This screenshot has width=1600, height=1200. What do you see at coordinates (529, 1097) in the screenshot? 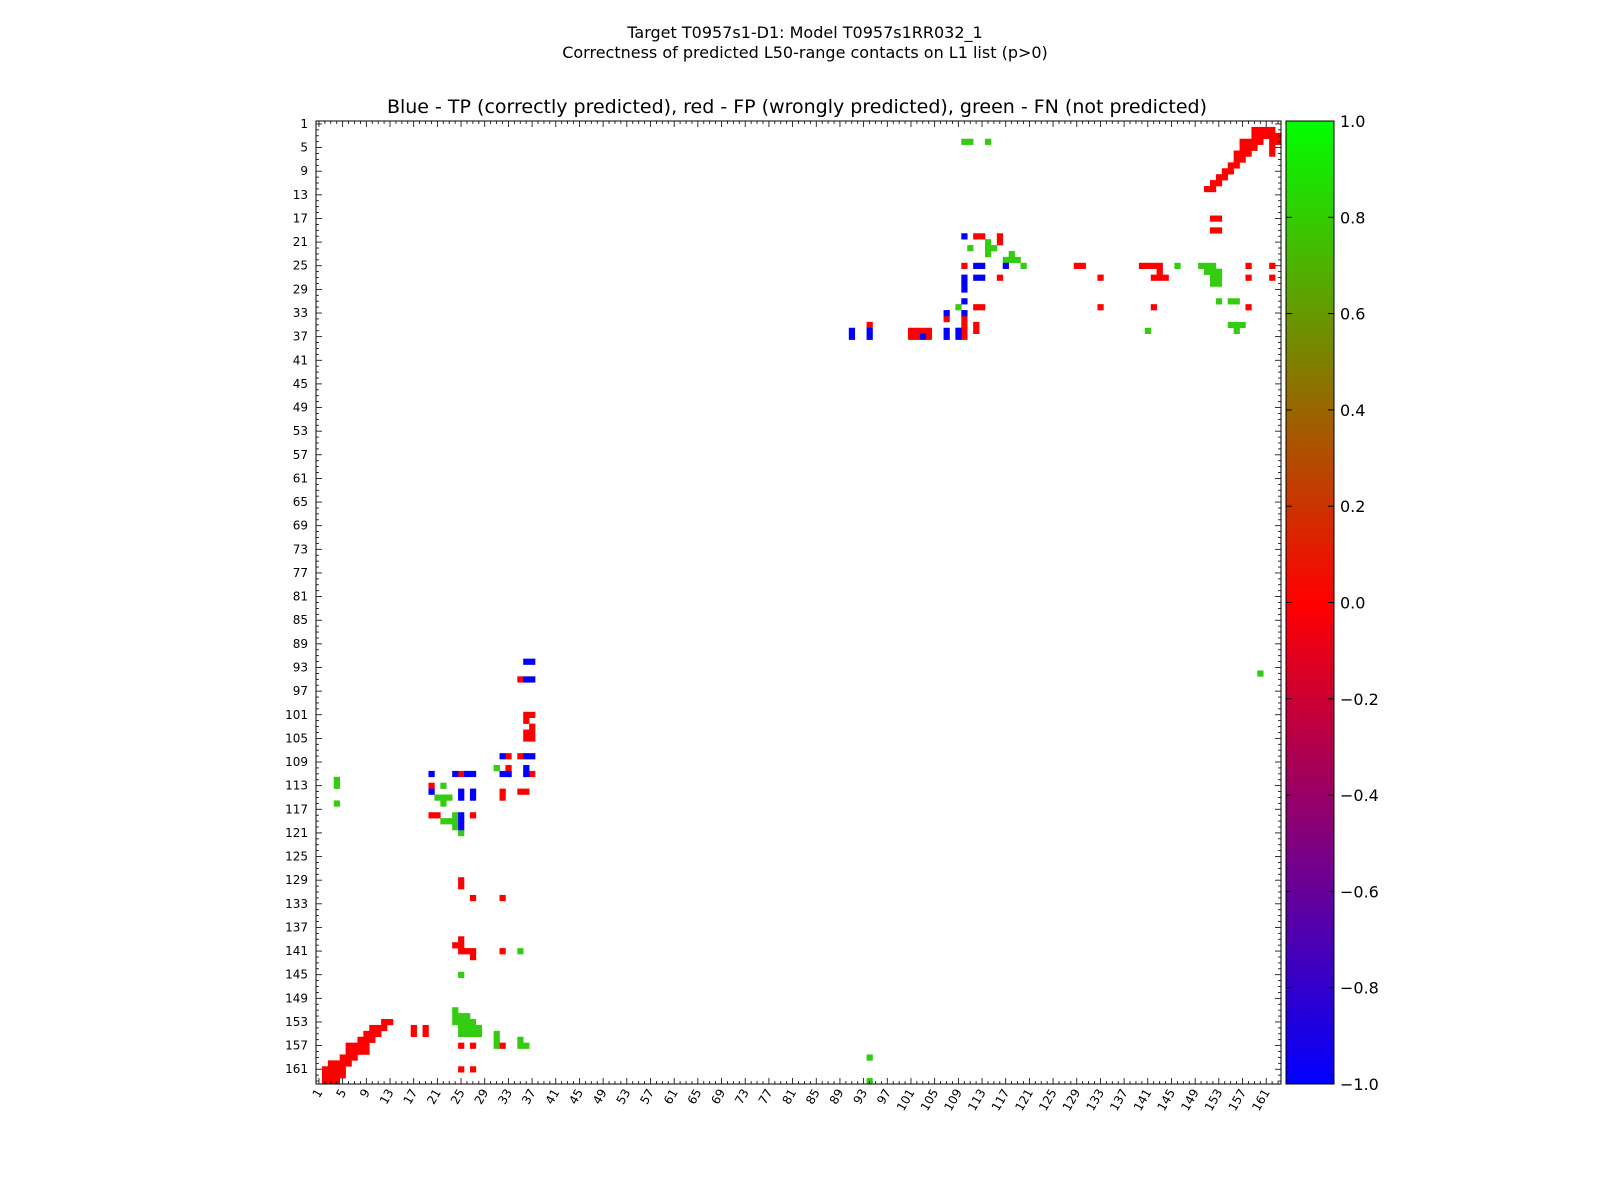
I see `x-tick-label: 37` at bounding box center [529, 1097].